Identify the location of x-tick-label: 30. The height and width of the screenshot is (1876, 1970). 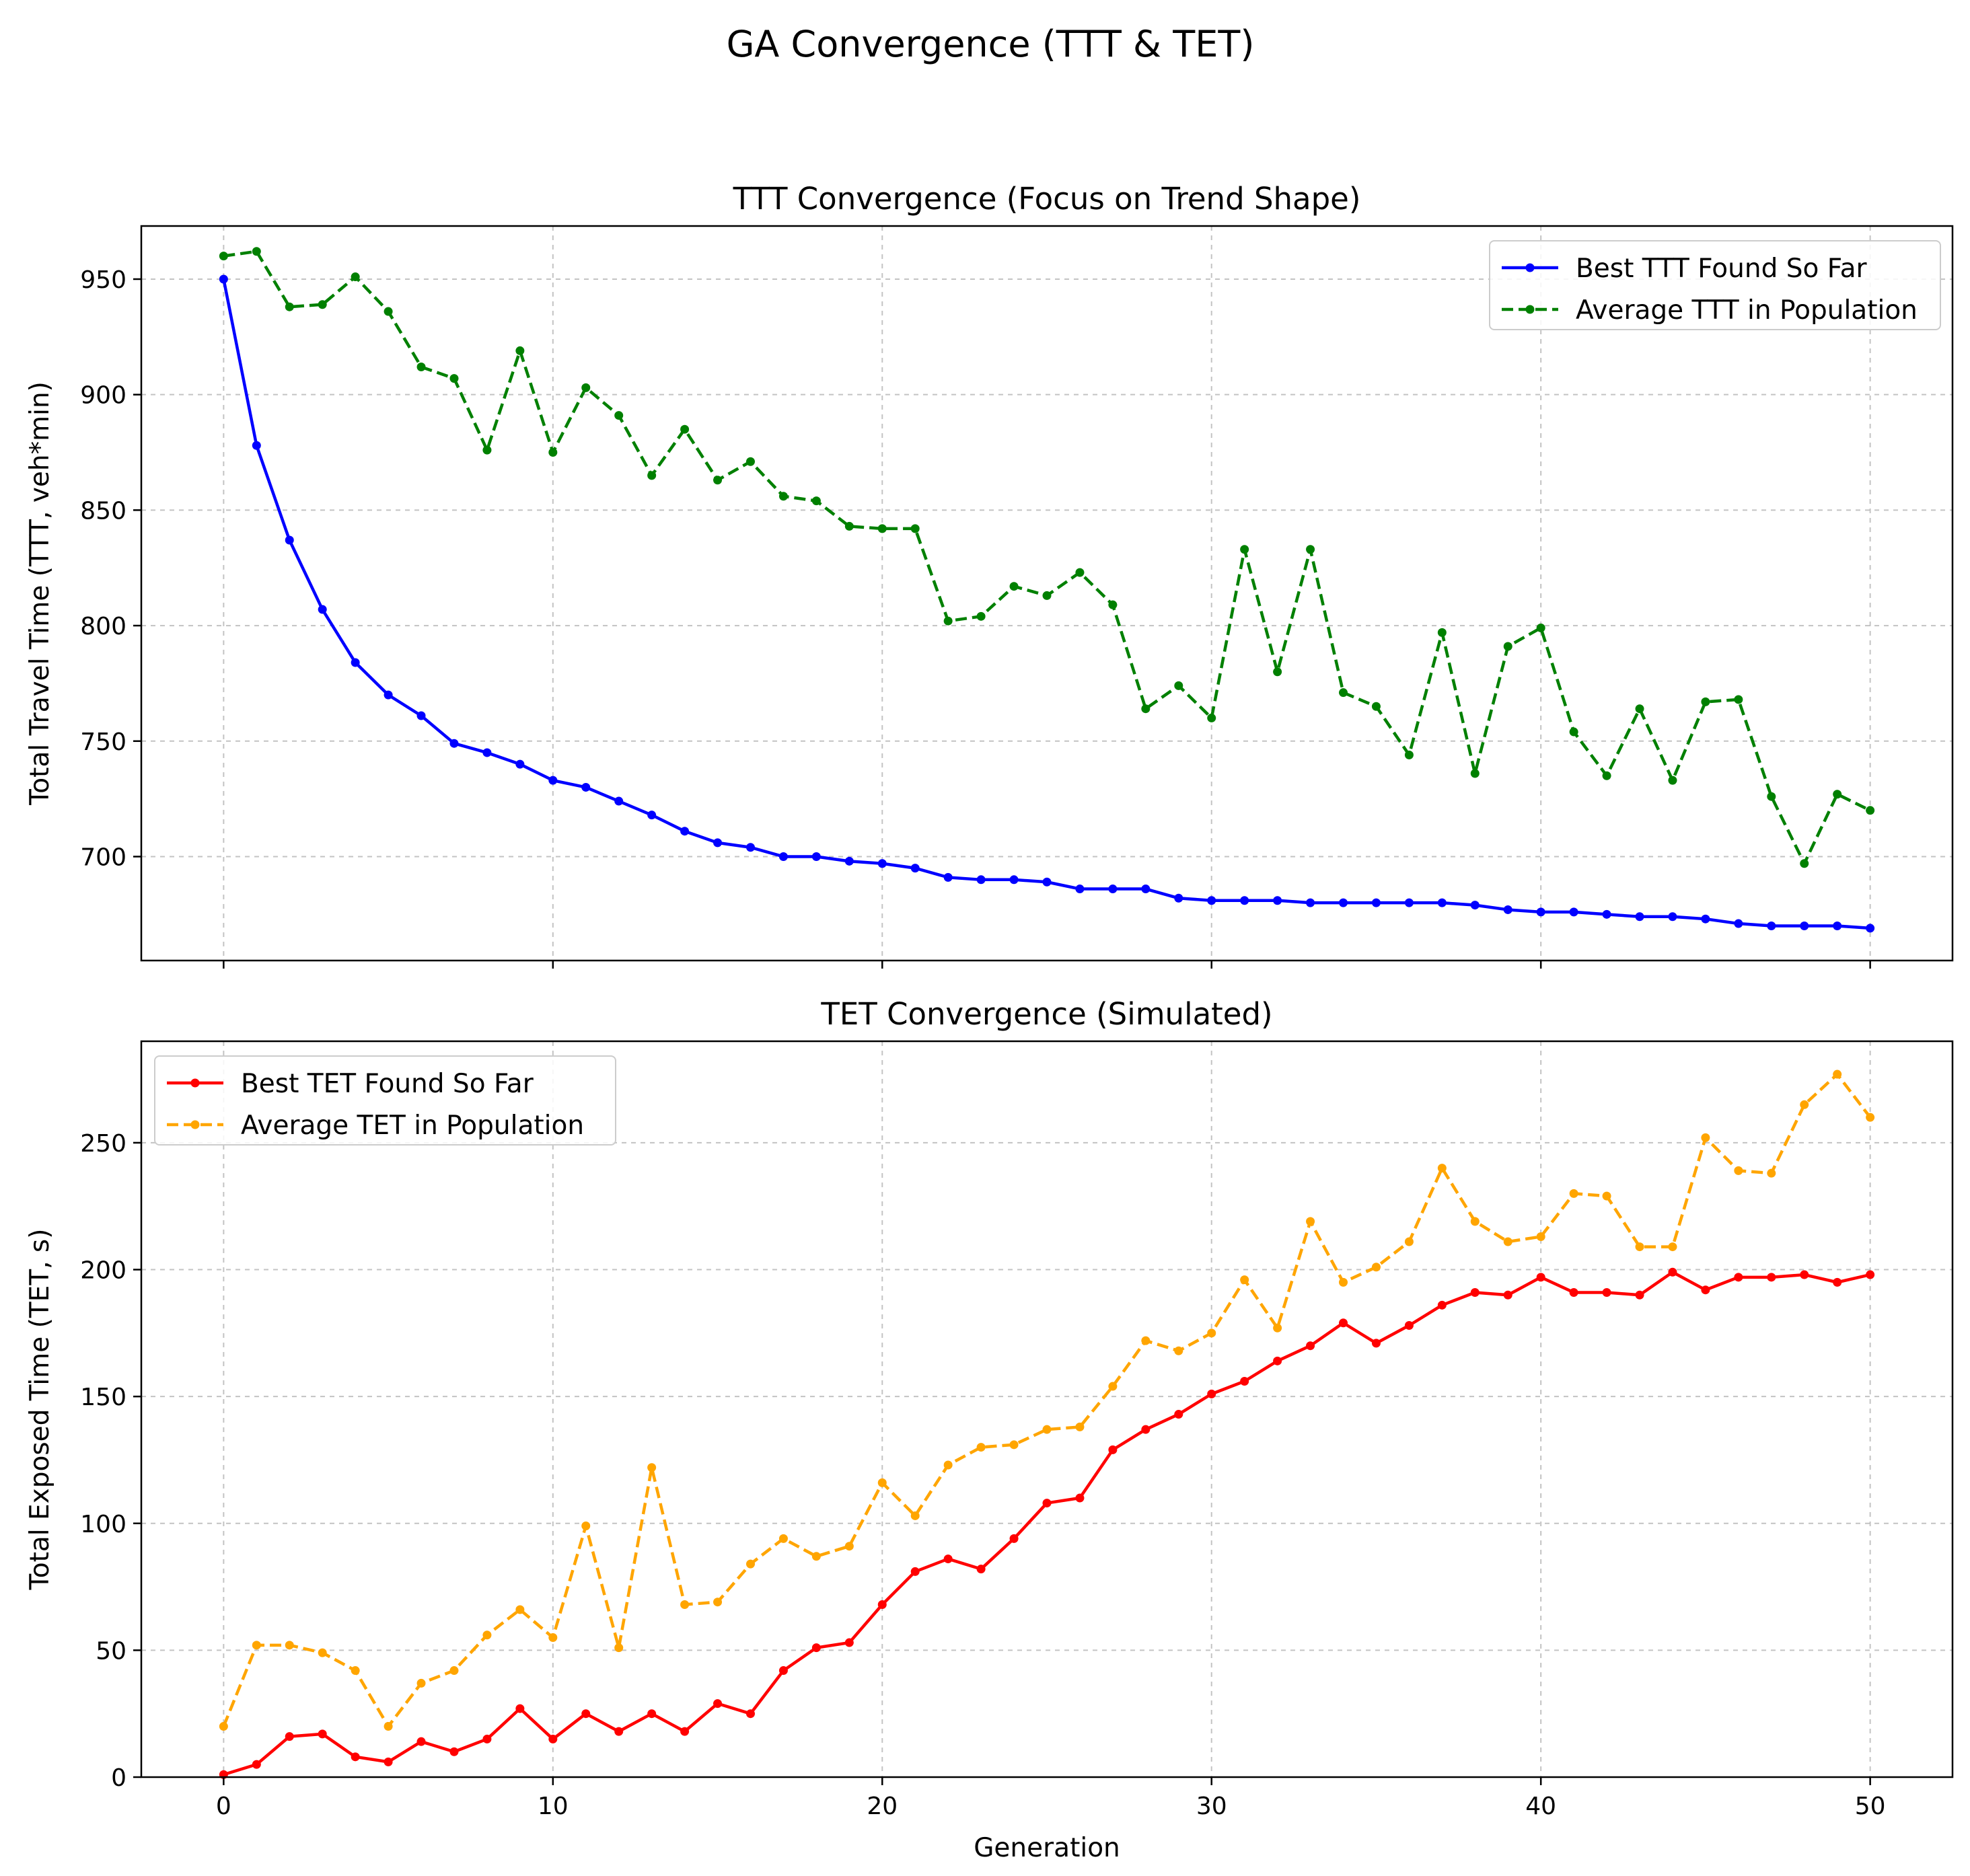
(1212, 1807).